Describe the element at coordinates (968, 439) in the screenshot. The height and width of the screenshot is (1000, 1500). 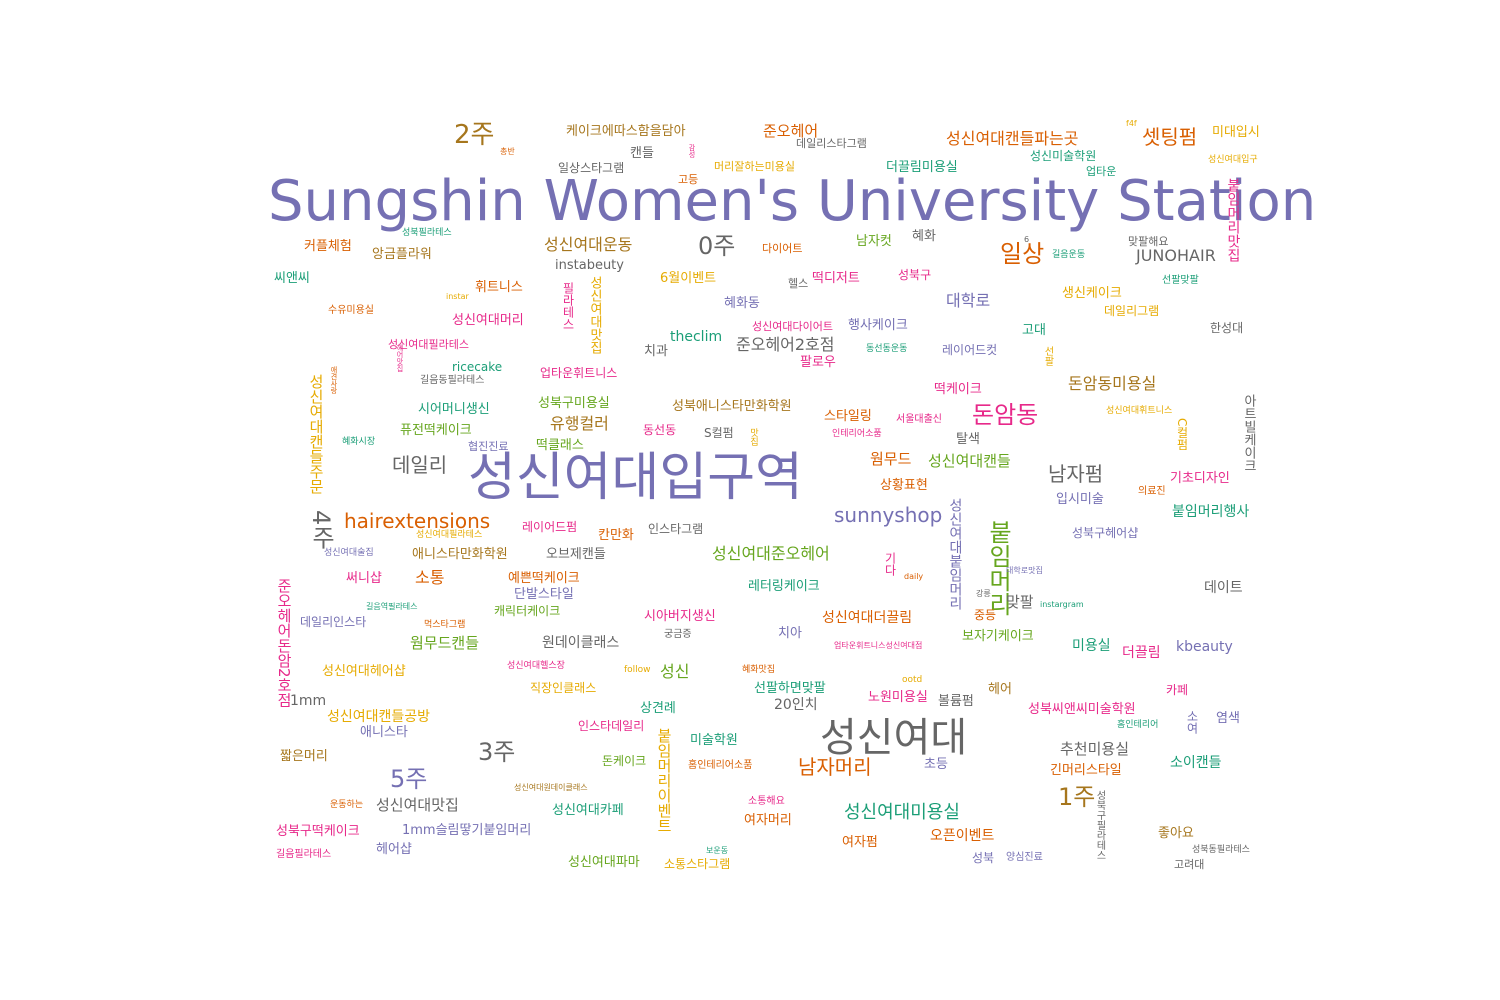
I see `word: 탈색` at that location.